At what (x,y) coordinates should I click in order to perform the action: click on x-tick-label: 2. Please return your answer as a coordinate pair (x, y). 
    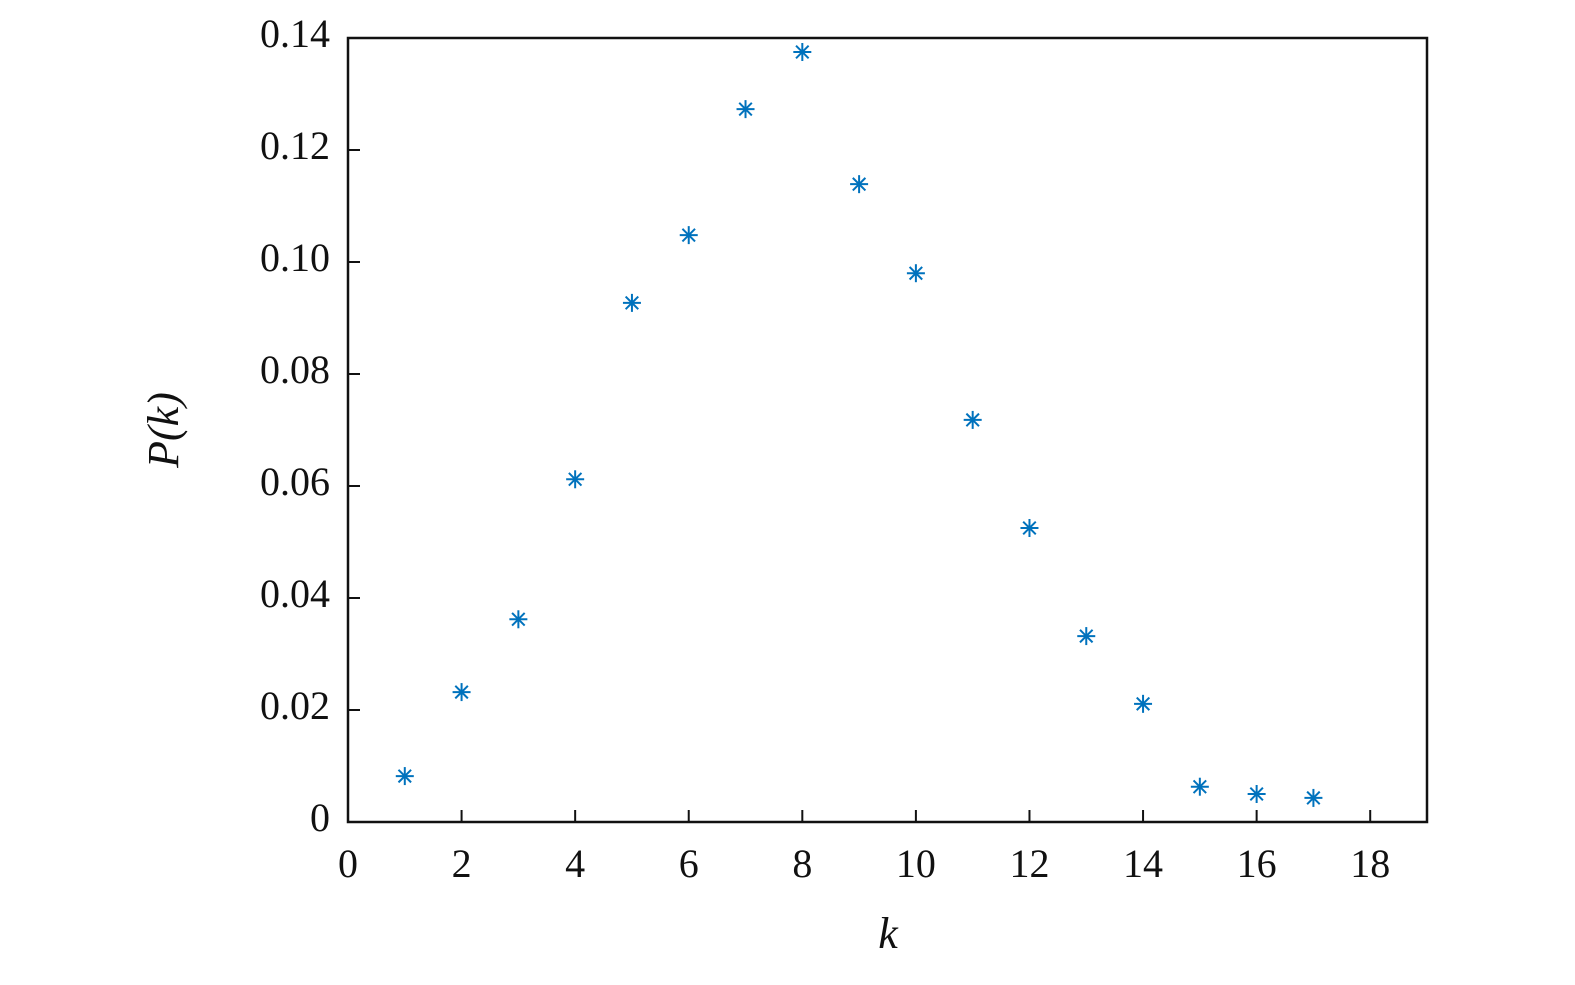
    Looking at the image, I should click on (462, 863).